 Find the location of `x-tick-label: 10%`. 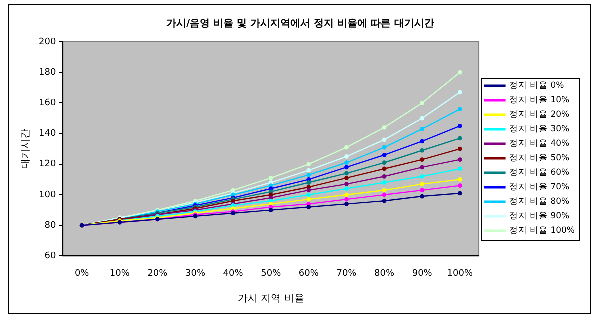

x-tick-label: 10% is located at coordinates (120, 273).